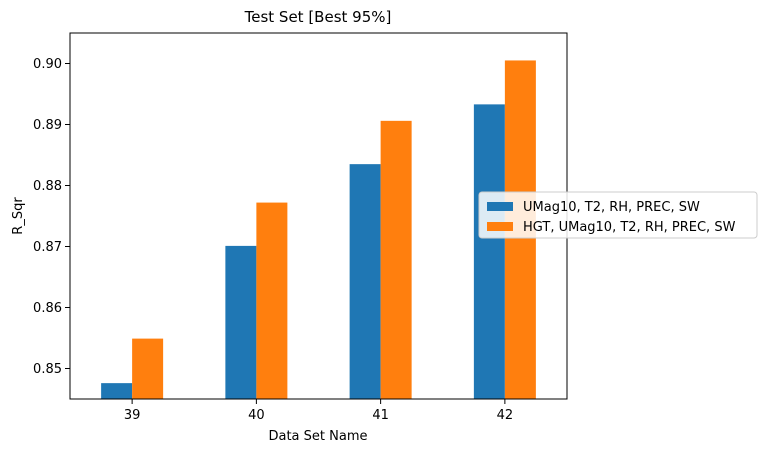  What do you see at coordinates (47, 308) in the screenshot?
I see `y-tick-label: 0.86` at bounding box center [47, 308].